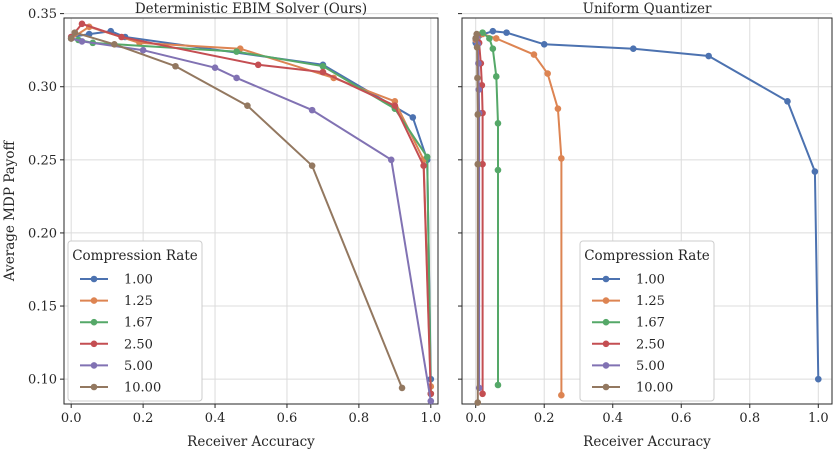  What do you see at coordinates (10, 211) in the screenshot?
I see `y-axis-label: Average MDP Payoff` at bounding box center [10, 211].